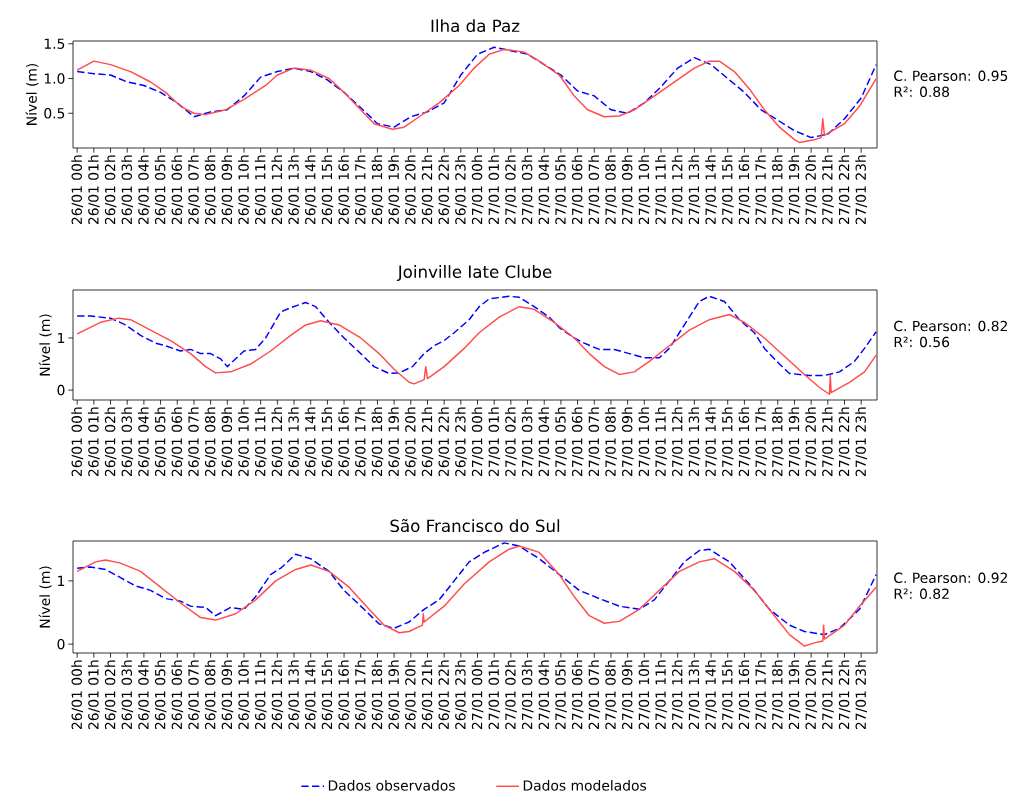  Describe the element at coordinates (475, 525) in the screenshot. I see `chart-title: São Francisco do Sul` at that location.